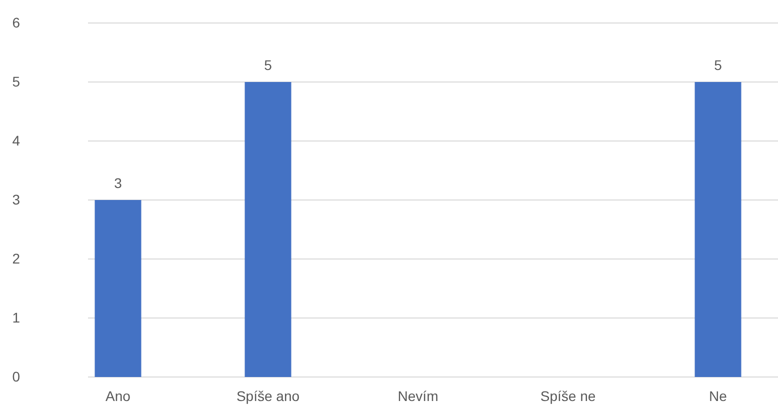 The width and height of the screenshot is (778, 412). What do you see at coordinates (16, 258) in the screenshot?
I see `y-tick-label: 2` at bounding box center [16, 258].